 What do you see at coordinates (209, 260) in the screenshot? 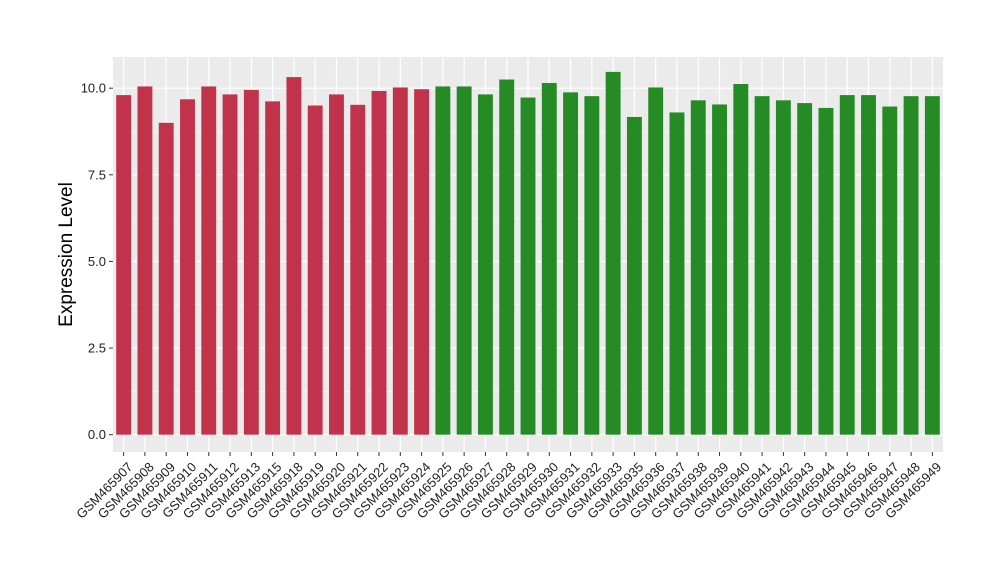
I see `bar-gsm465911` at bounding box center [209, 260].